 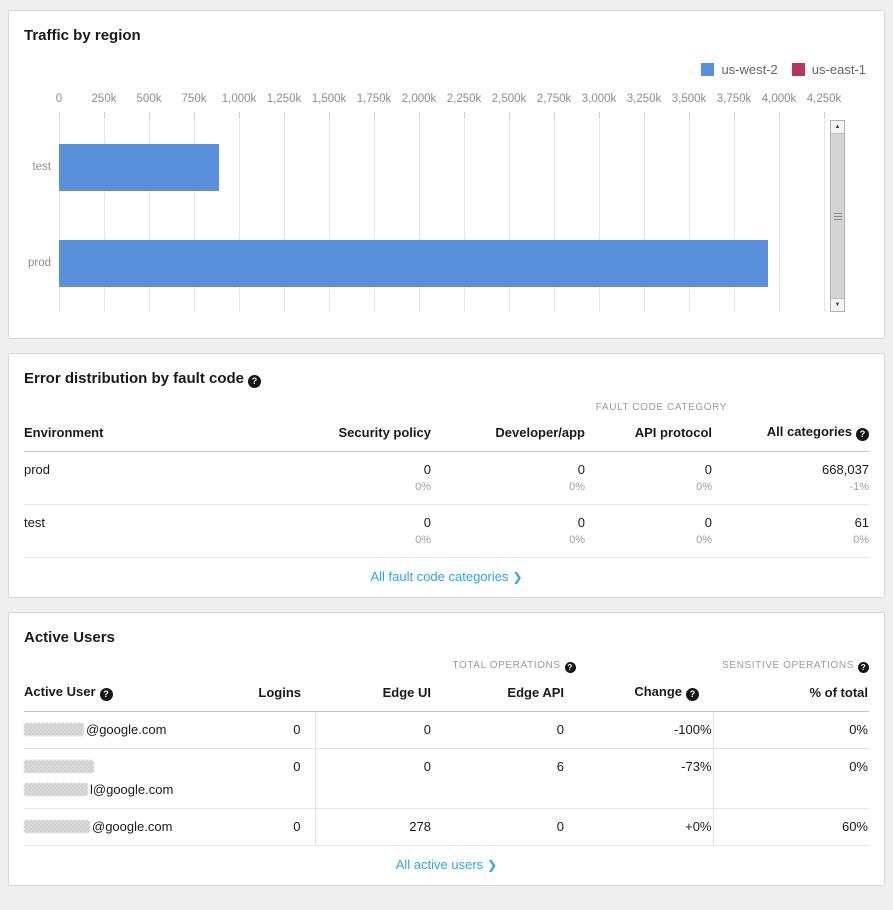 What do you see at coordinates (139, 167) in the screenshot?
I see `bar-us-west-2-test` at bounding box center [139, 167].